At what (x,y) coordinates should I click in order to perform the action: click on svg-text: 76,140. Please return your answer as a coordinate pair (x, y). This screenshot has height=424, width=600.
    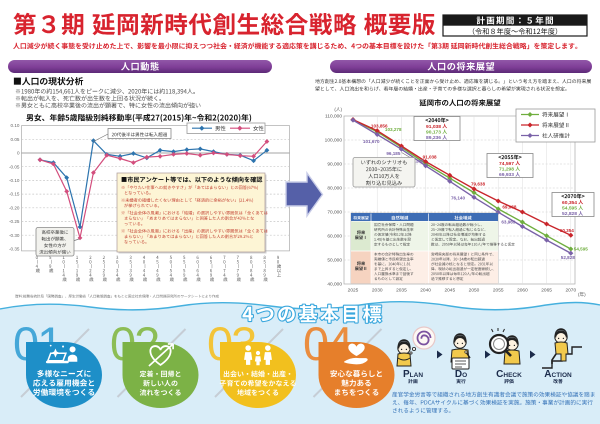
    Looking at the image, I should click on (458, 197).